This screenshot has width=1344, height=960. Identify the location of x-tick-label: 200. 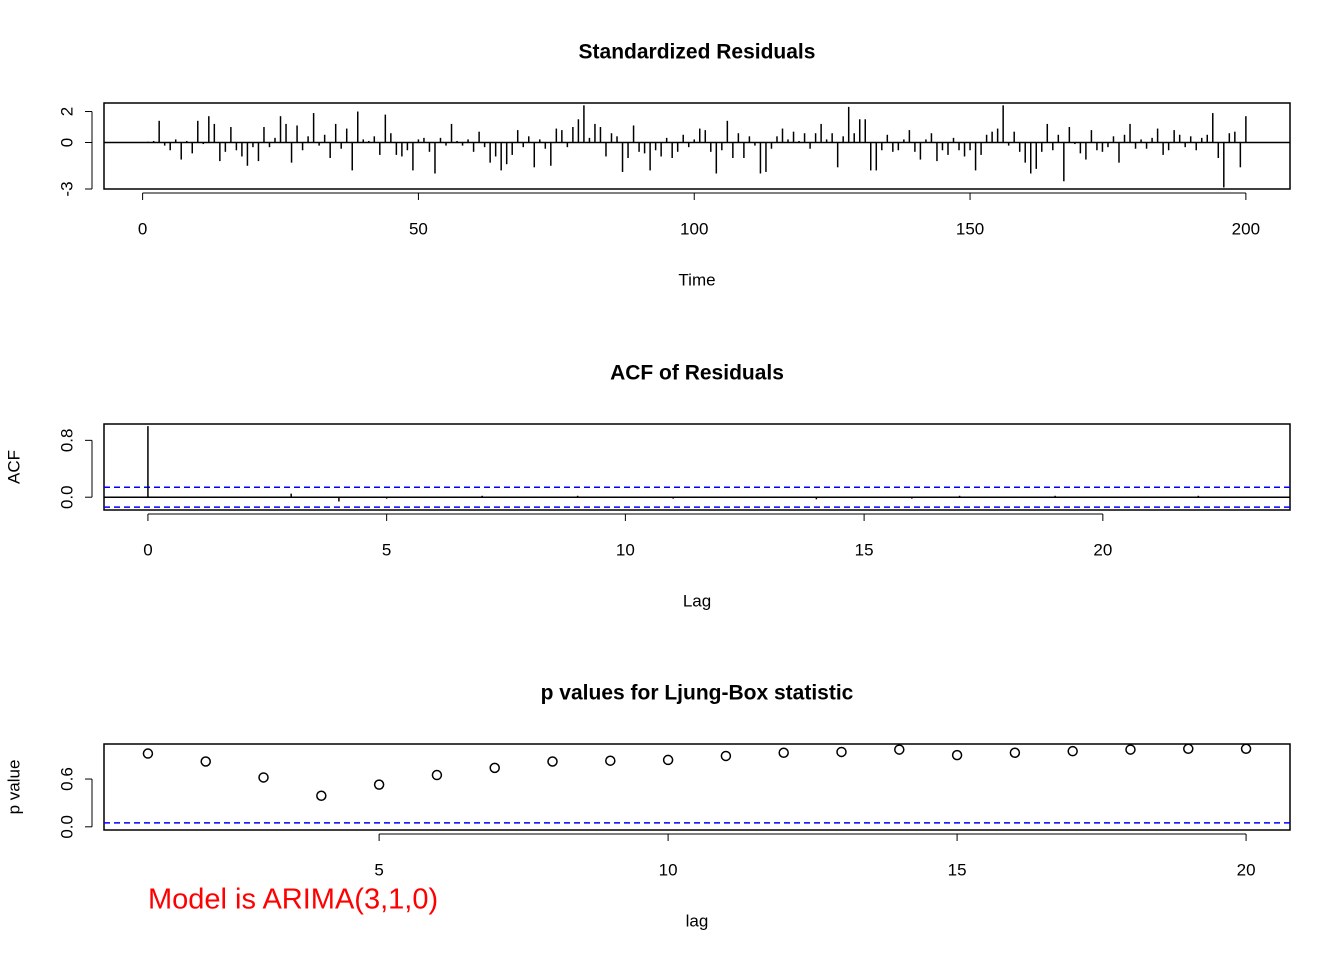
(1246, 228).